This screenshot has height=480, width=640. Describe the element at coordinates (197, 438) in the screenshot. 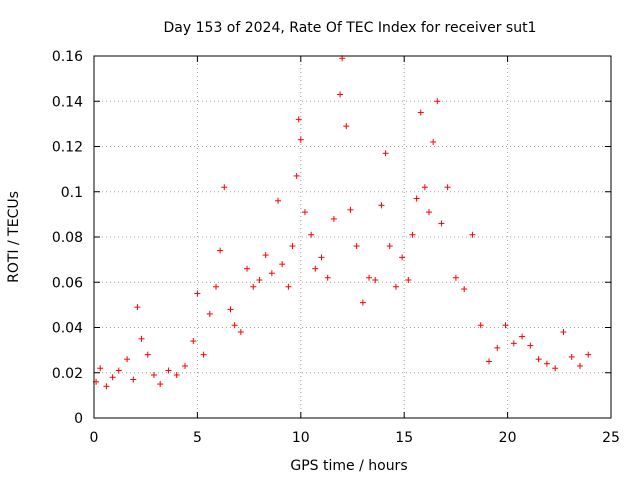

I see `x-tick-label: 5` at that location.